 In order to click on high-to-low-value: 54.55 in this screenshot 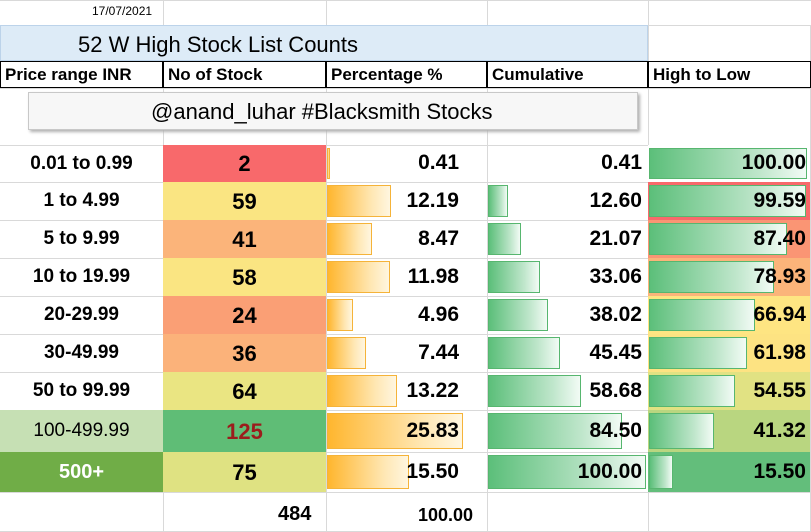, I will do `click(779, 390)`.